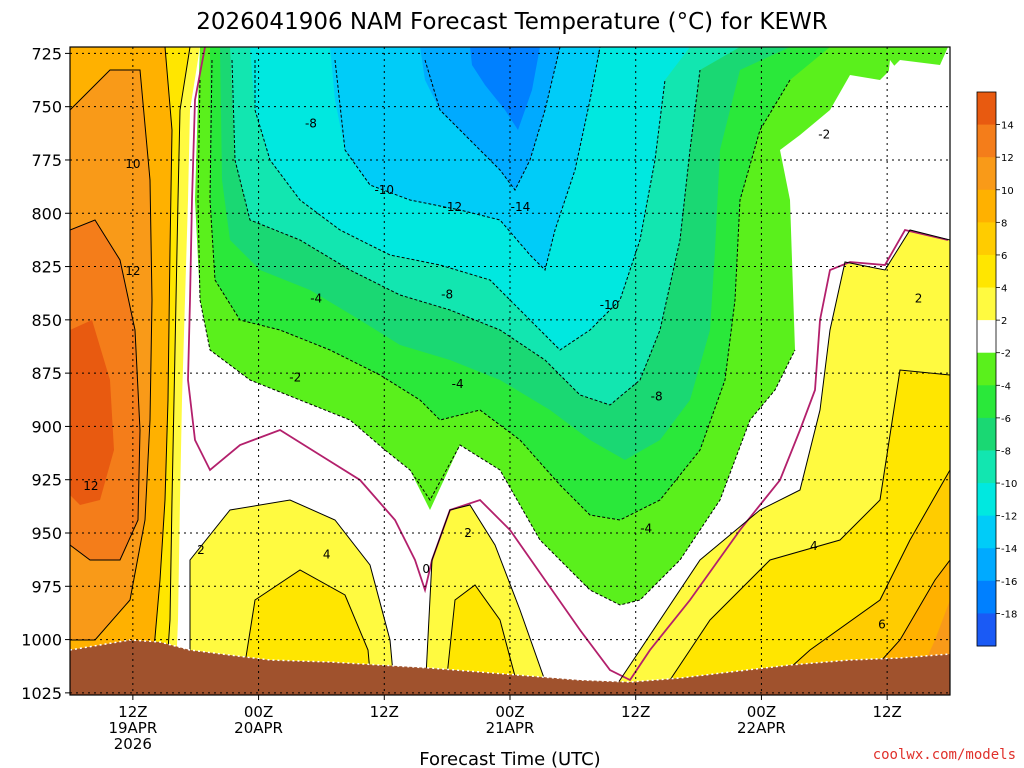 This screenshot has height=768, width=1024. What do you see at coordinates (453, 207) in the screenshot?
I see `contour-label: -12` at bounding box center [453, 207].